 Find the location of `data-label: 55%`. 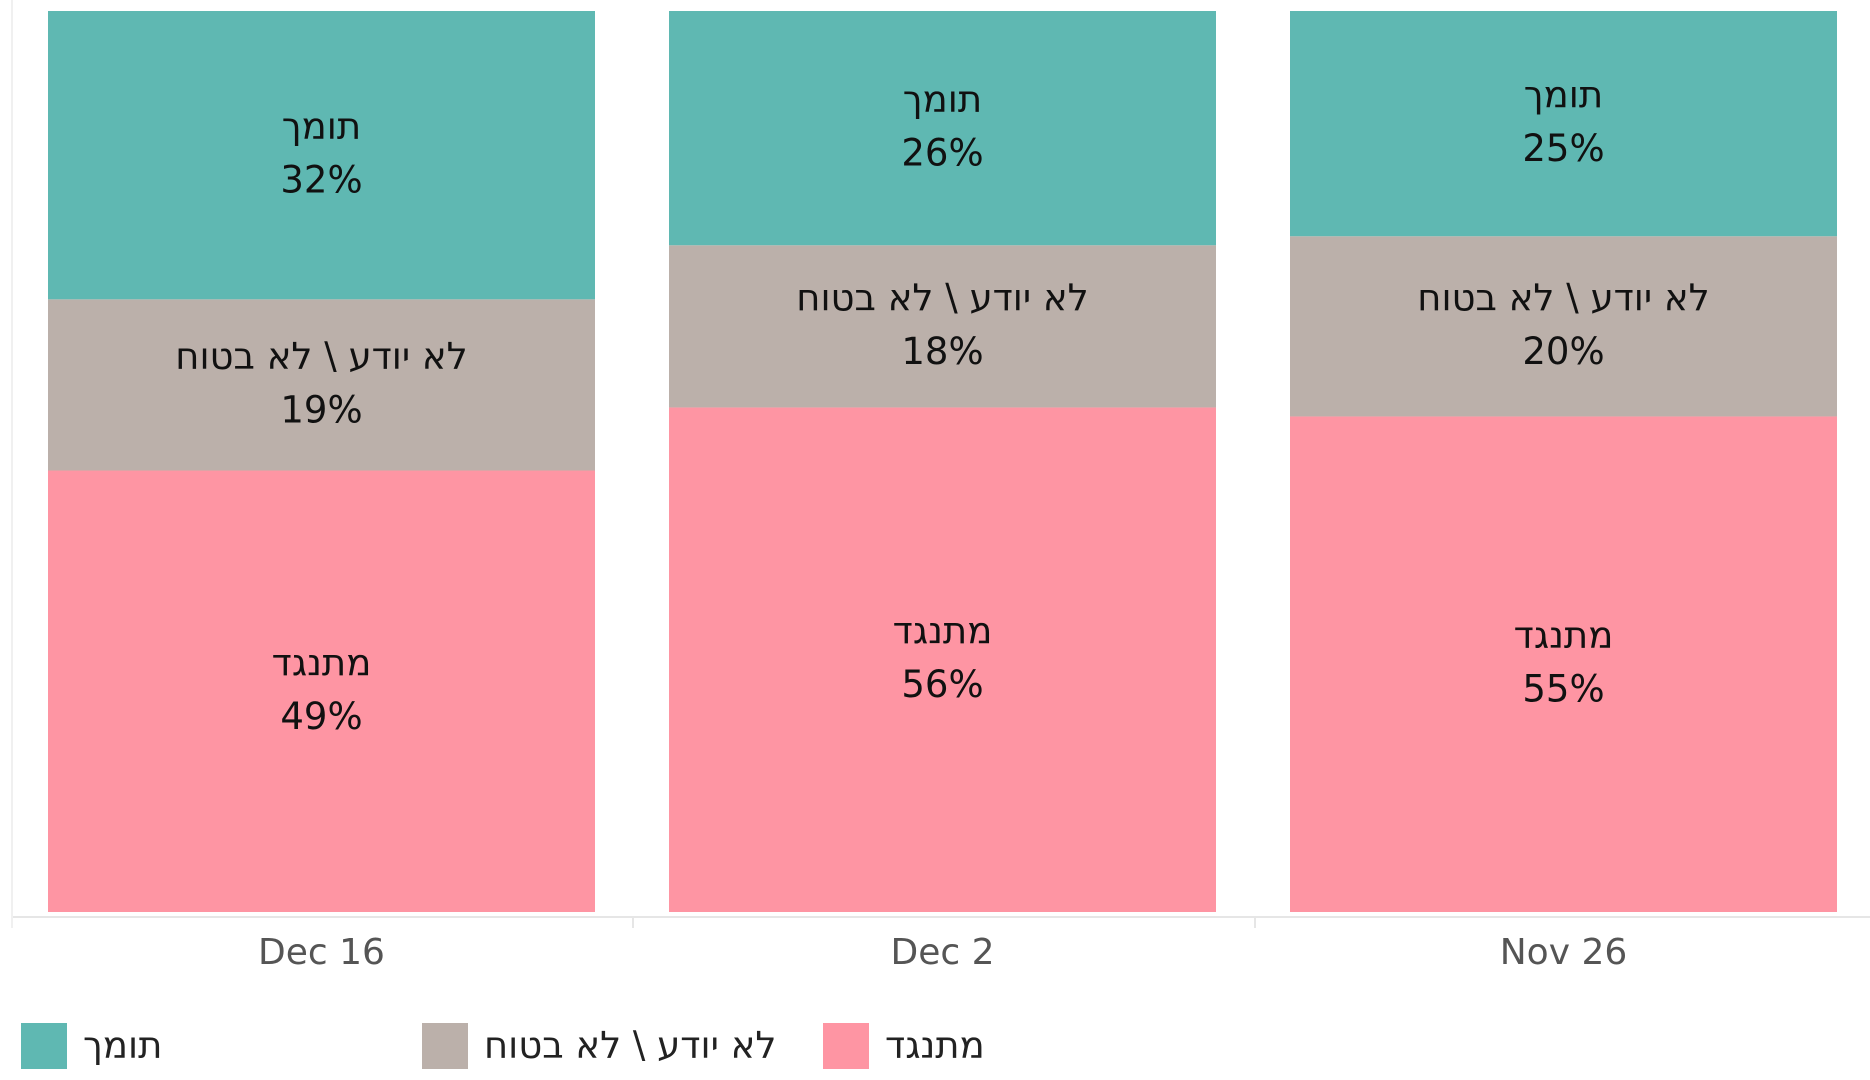

data-label: 55% is located at coordinates (1563, 689).